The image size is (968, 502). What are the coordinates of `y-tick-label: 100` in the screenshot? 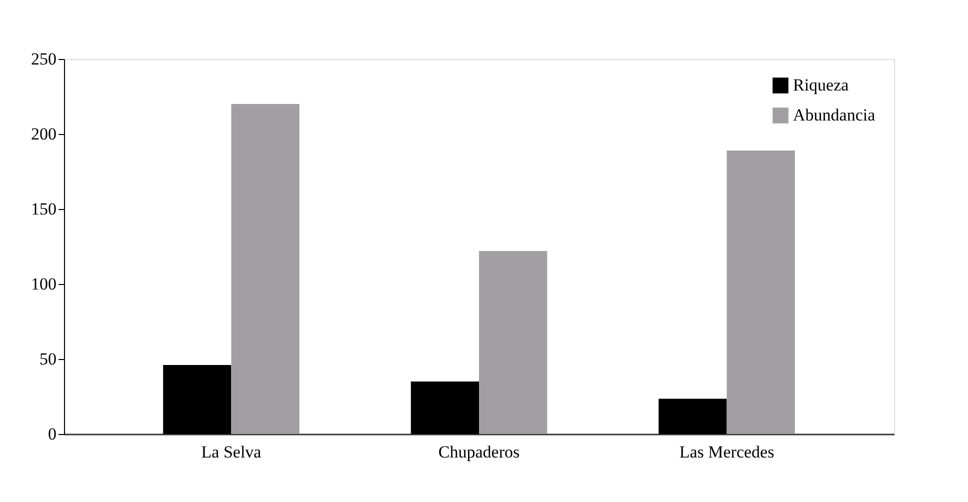 It's located at (43, 284).